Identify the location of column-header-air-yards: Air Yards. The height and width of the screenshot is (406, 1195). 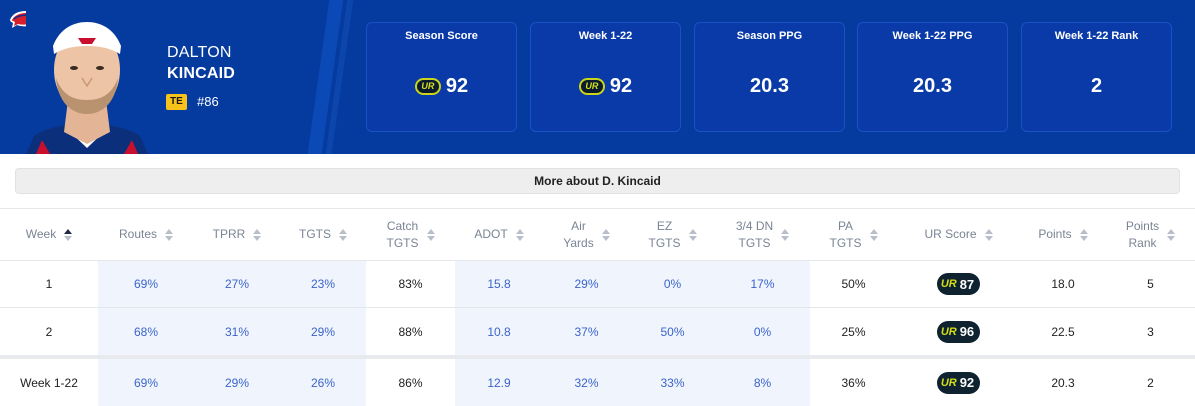
(586, 234).